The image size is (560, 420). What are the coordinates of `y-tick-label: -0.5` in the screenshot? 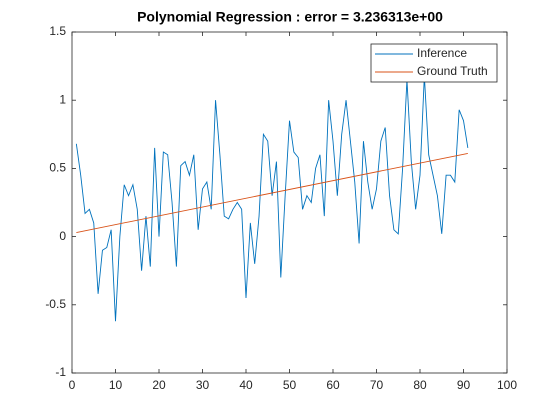 It's located at (55, 304).